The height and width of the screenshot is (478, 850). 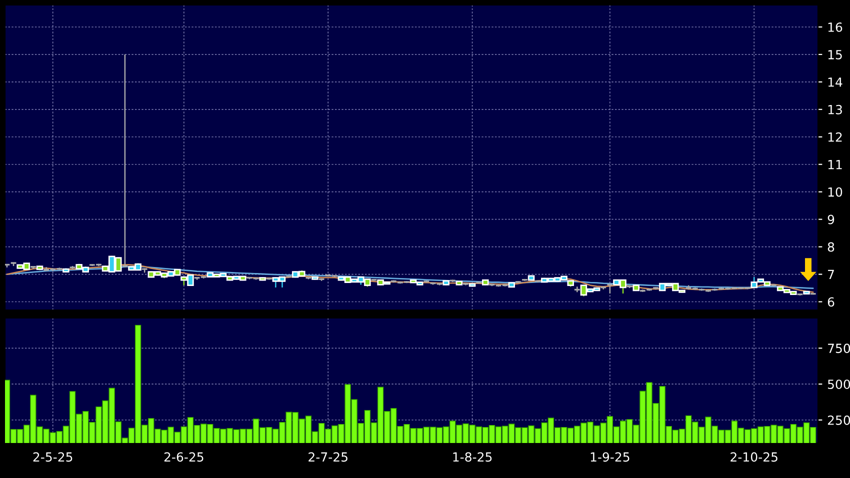 I want to click on y-tick-label: 11, so click(x=835, y=165).